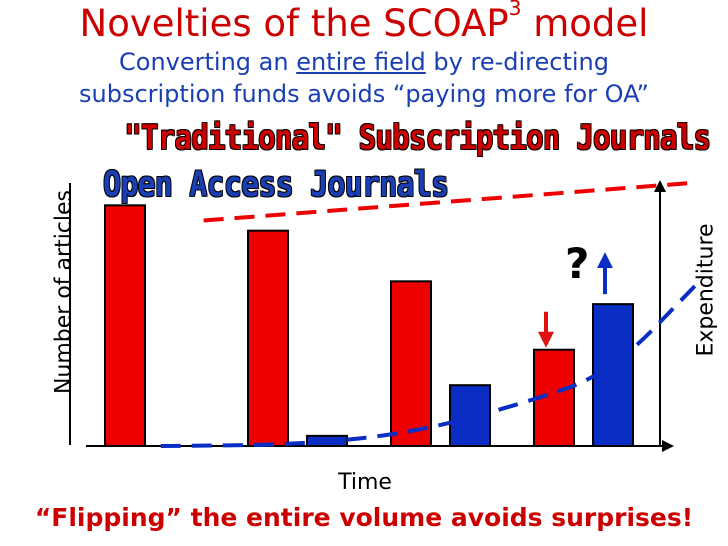 This screenshot has width=728, height=546. I want to click on traditional-journals-headline: "Traditional" Subscription Journals, so click(417, 138).